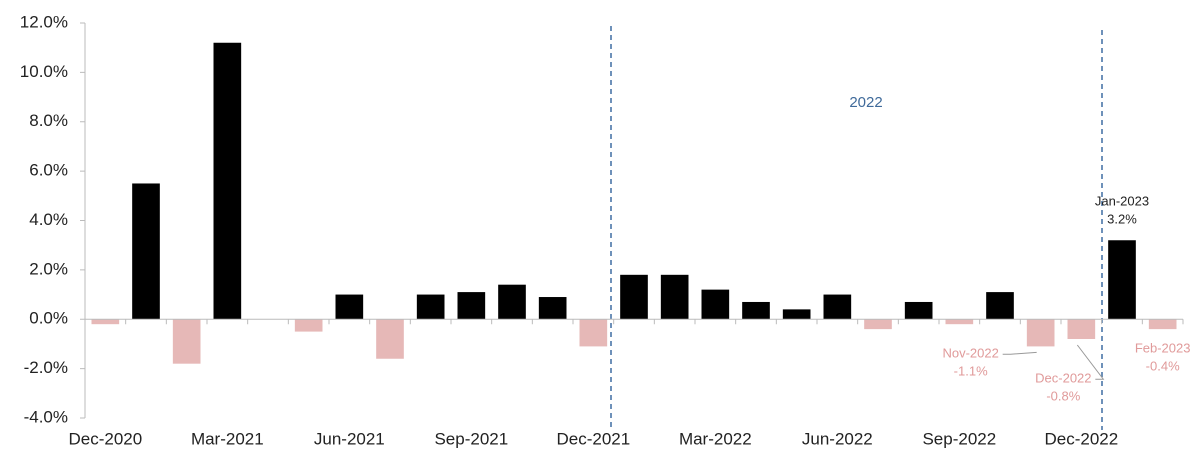 This screenshot has height=452, width=1198. What do you see at coordinates (971, 371) in the screenshot?
I see `data-label: -1.1%` at bounding box center [971, 371].